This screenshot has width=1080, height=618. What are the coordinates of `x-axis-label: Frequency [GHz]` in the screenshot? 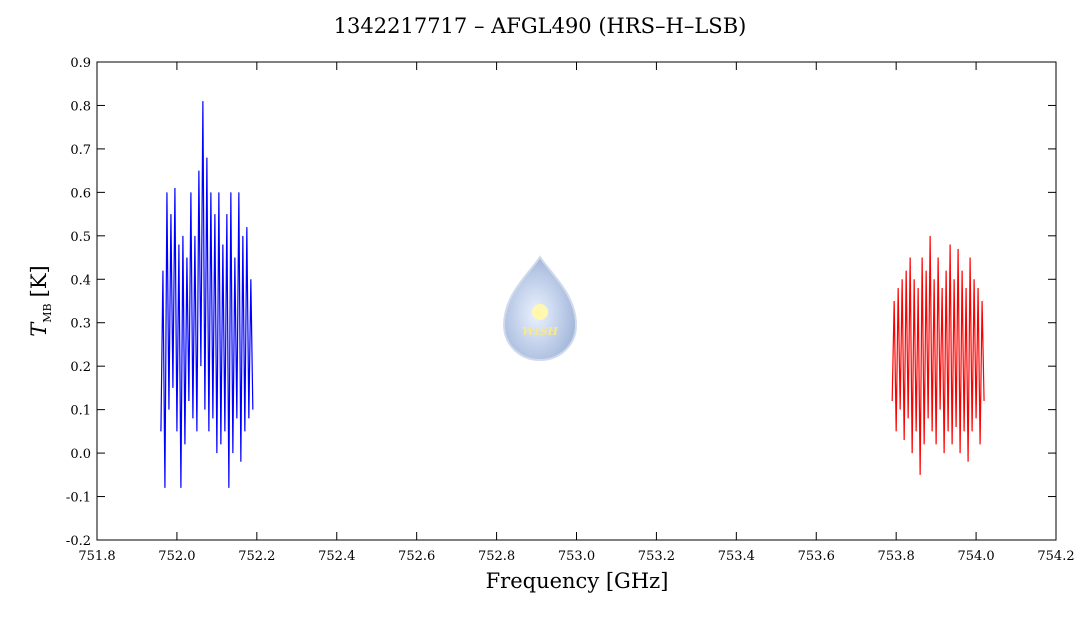 It's located at (577, 581).